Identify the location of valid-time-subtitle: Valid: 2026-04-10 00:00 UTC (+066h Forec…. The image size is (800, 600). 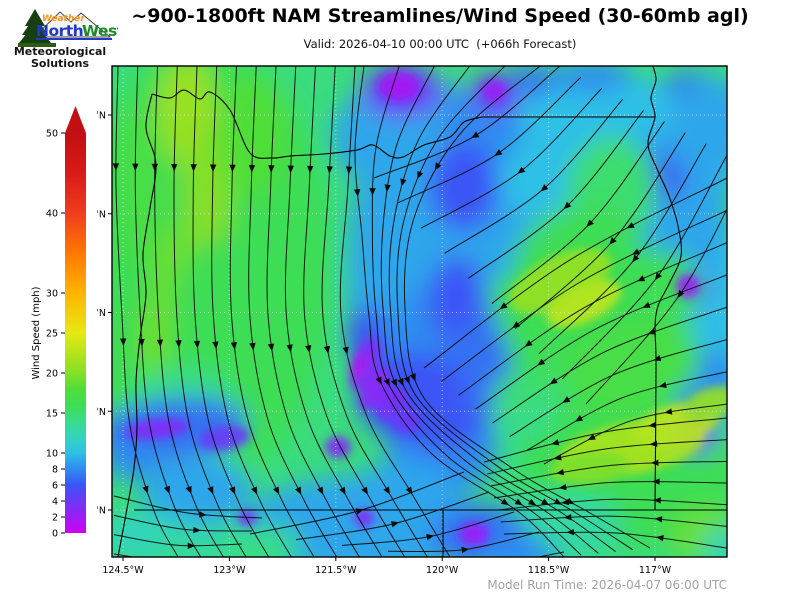
(440, 44).